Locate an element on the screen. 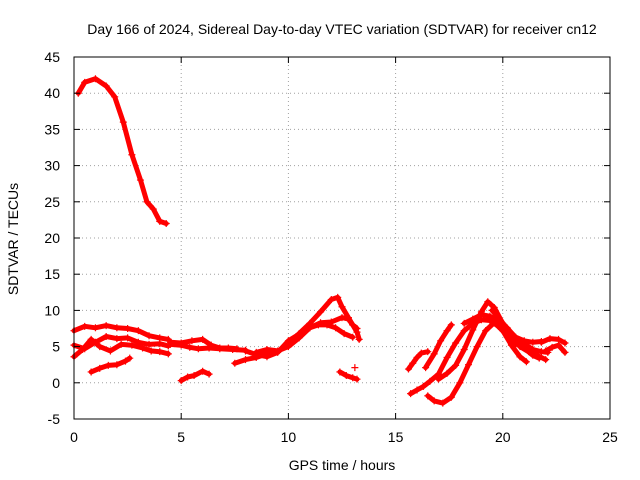 The height and width of the screenshot is (480, 640). y-tick-labels: -5 0 5 10 15 20 25 30 35 40 45 is located at coordinates (52, 238).